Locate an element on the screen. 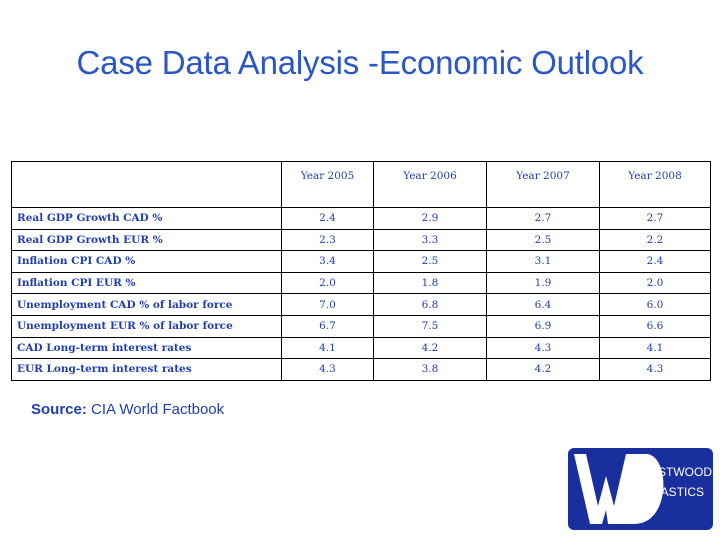  logo-text-line1: ESTWOOD is located at coordinates (681, 472).